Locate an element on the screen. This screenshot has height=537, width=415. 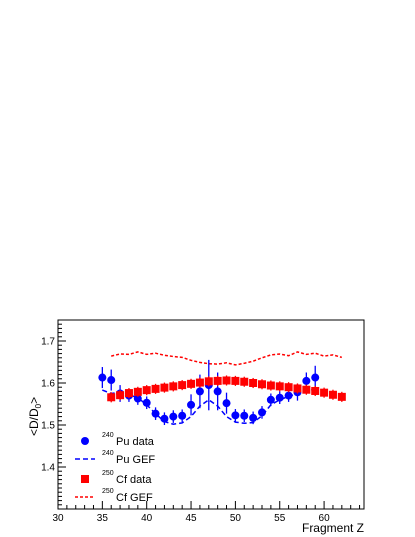
legend-superscript-pu_gef: 240 is located at coordinates (108, 453).